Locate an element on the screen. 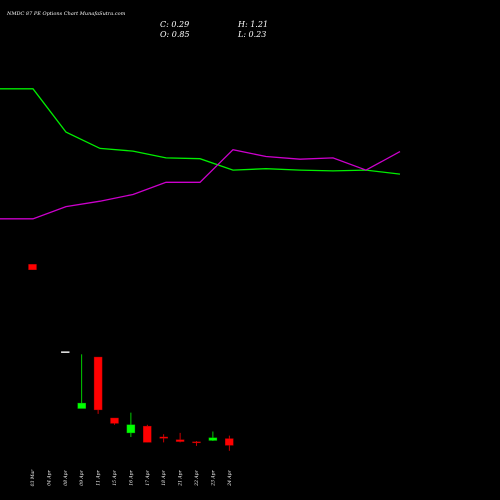  x-tick-label: 18 Apr is located at coordinates (164, 477).